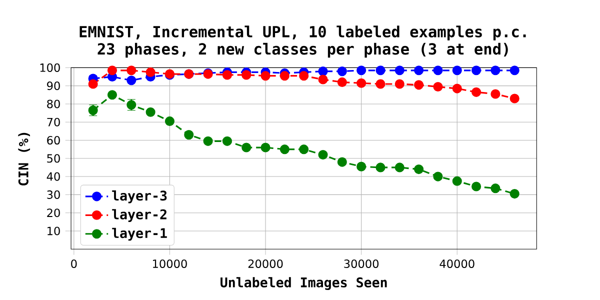 The image size is (600, 300). Describe the element at coordinates (53, 213) in the screenshot. I see `y-tick-label: 20` at that location.